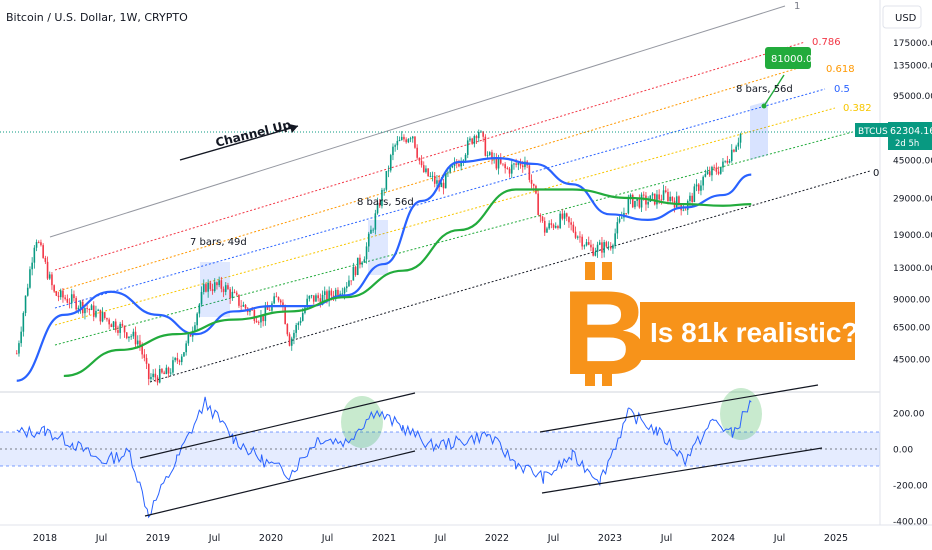 This screenshot has height=550, width=932. I want to click on countdown-text: 2d 5h, so click(907, 144).